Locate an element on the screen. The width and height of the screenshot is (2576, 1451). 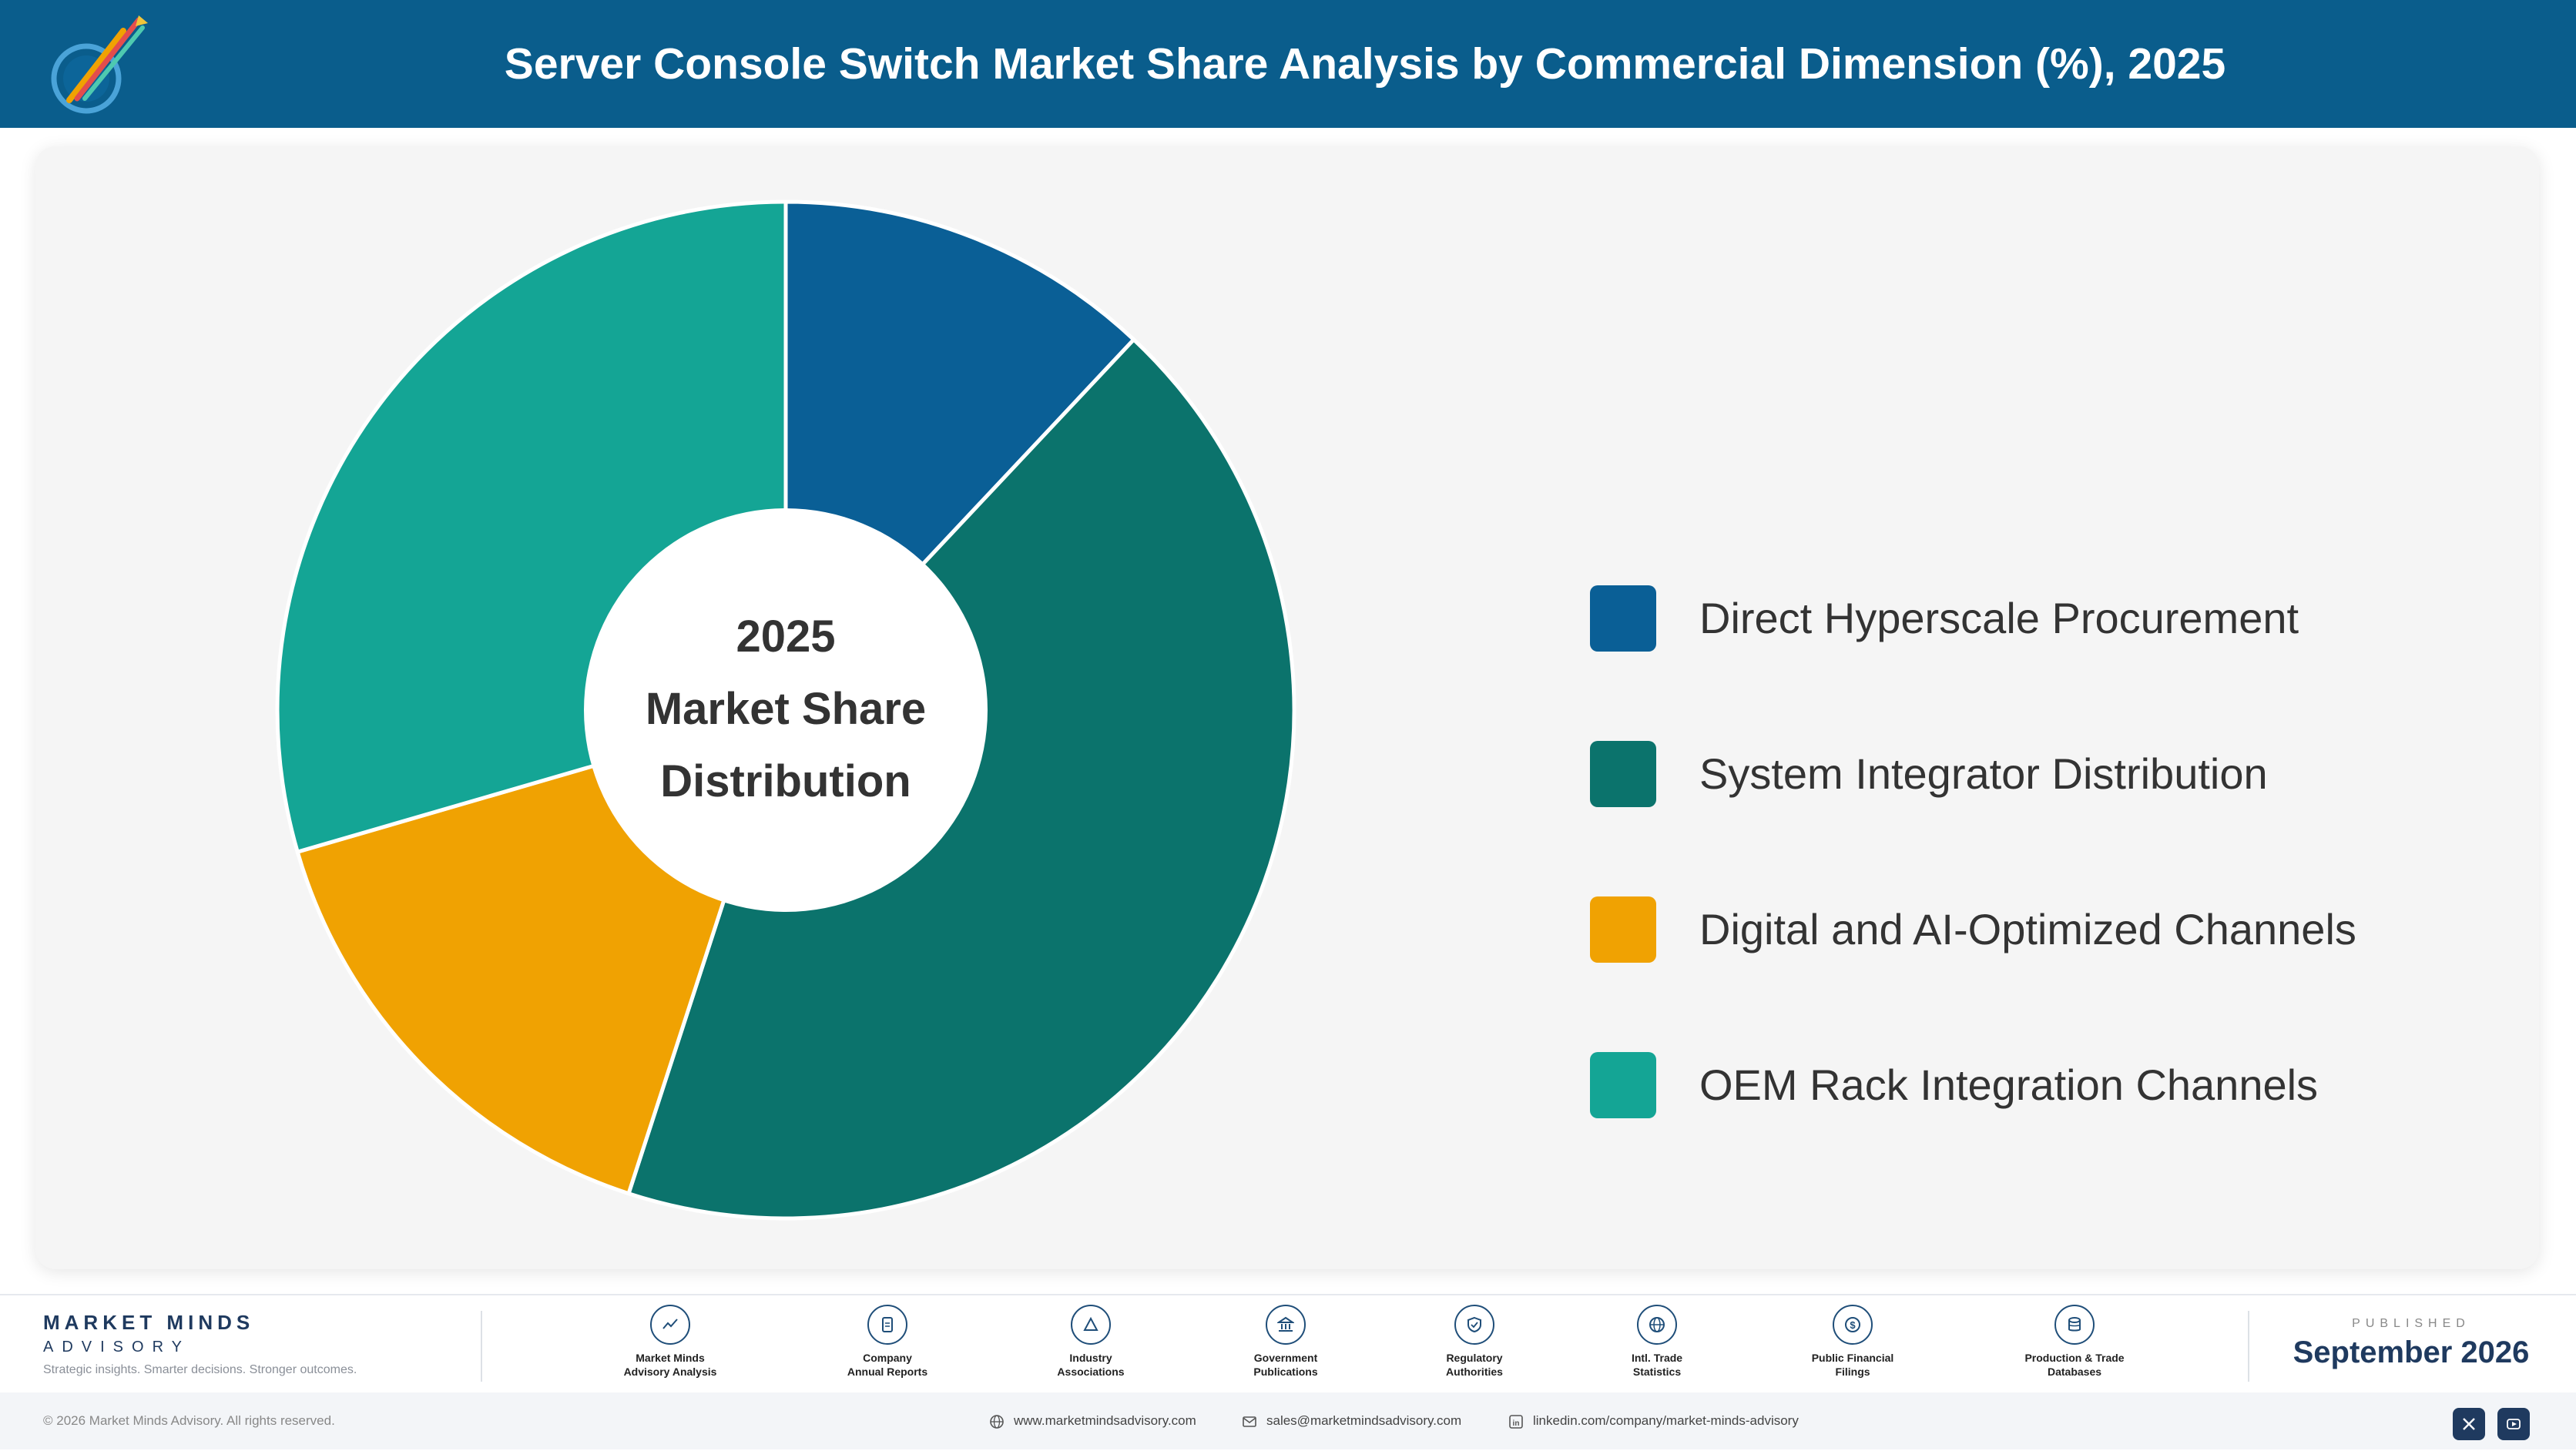
center-label-line-1: 2025 is located at coordinates (785, 637).